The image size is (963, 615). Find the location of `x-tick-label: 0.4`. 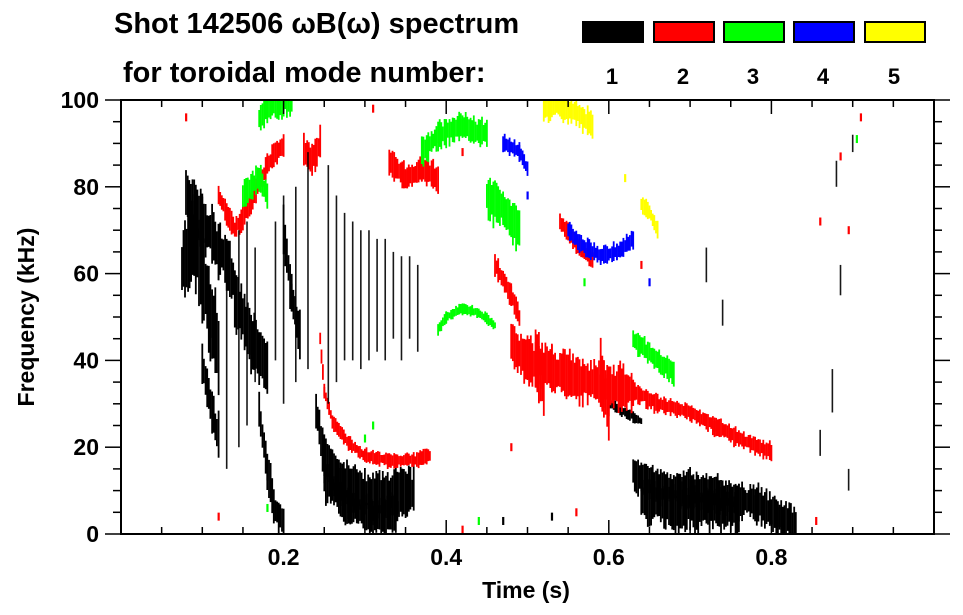

x-tick-label: 0.4 is located at coordinates (446, 557).